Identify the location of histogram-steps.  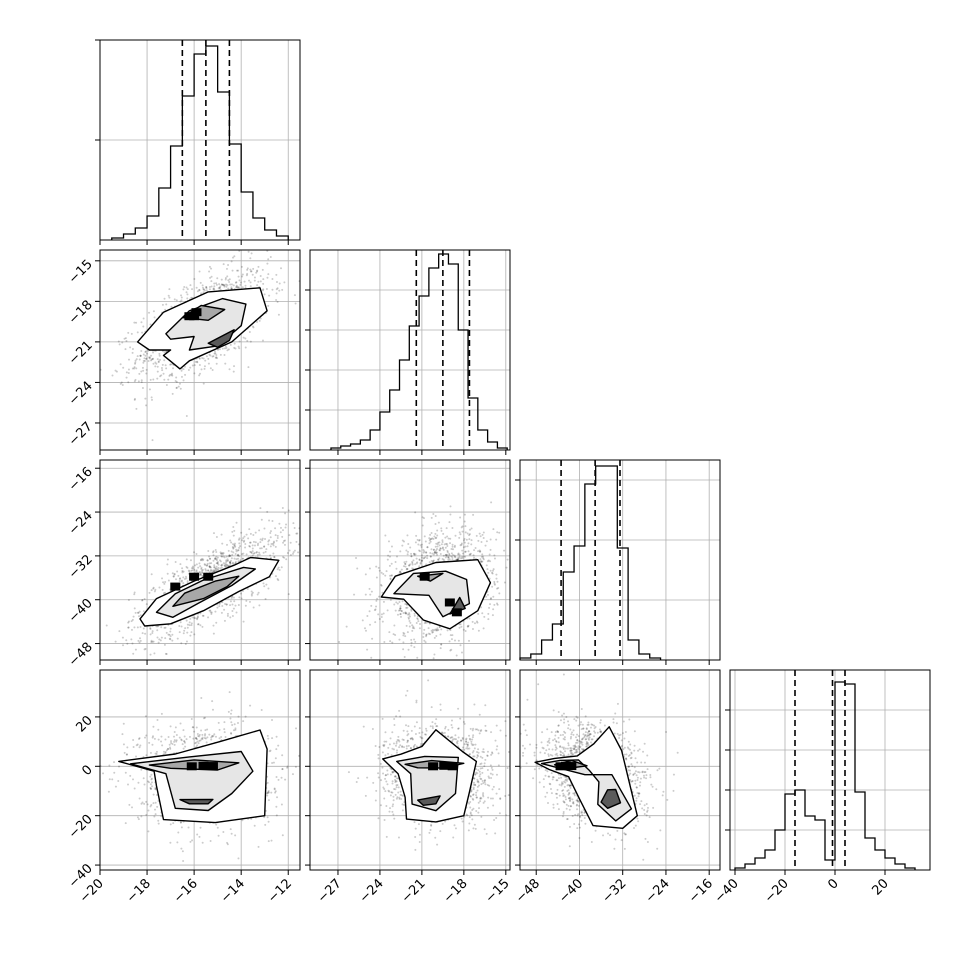
(200, 142).